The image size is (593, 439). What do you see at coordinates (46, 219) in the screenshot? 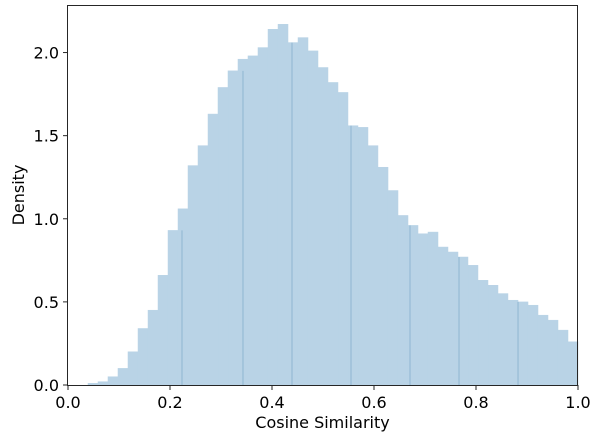
I see `y-tick-label: 1.0` at bounding box center [46, 219].